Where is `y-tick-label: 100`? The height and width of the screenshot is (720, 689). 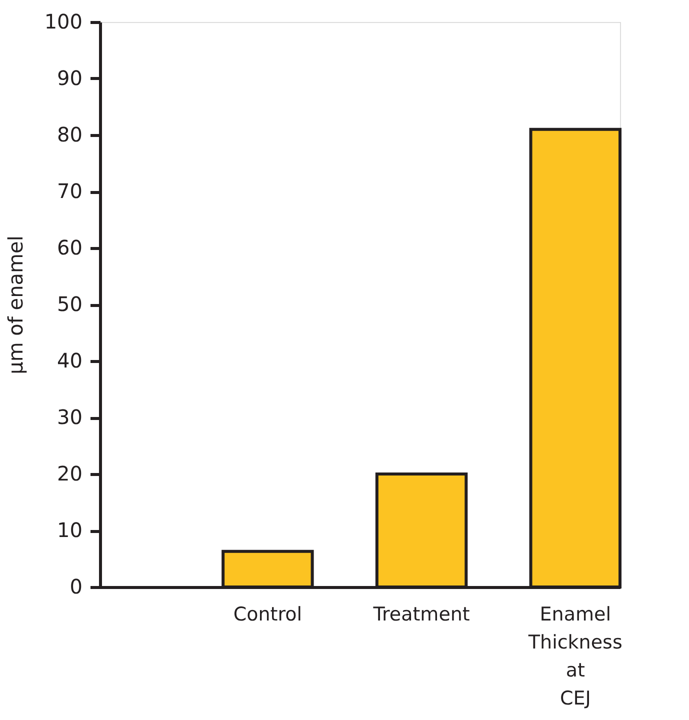 y-tick-label: 100 is located at coordinates (63, 22).